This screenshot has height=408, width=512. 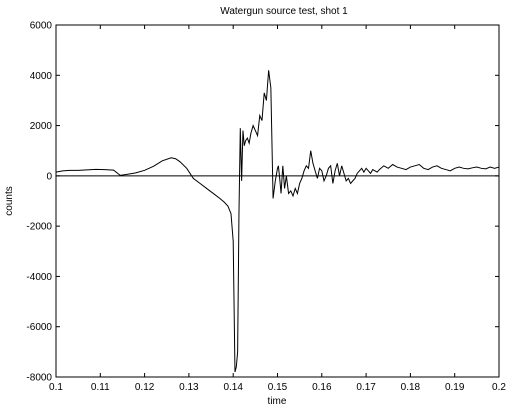 I want to click on x-tick-label: 0.19, so click(x=455, y=387).